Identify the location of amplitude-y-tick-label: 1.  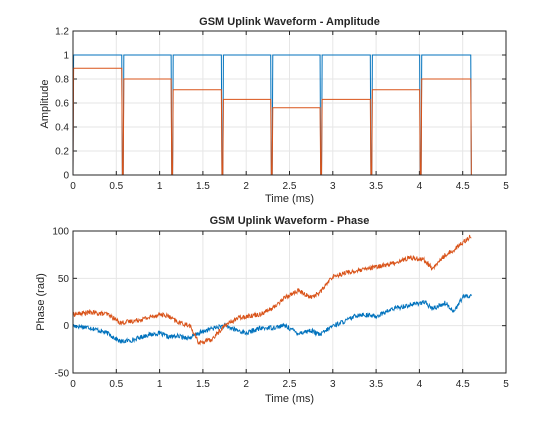
(66, 56).